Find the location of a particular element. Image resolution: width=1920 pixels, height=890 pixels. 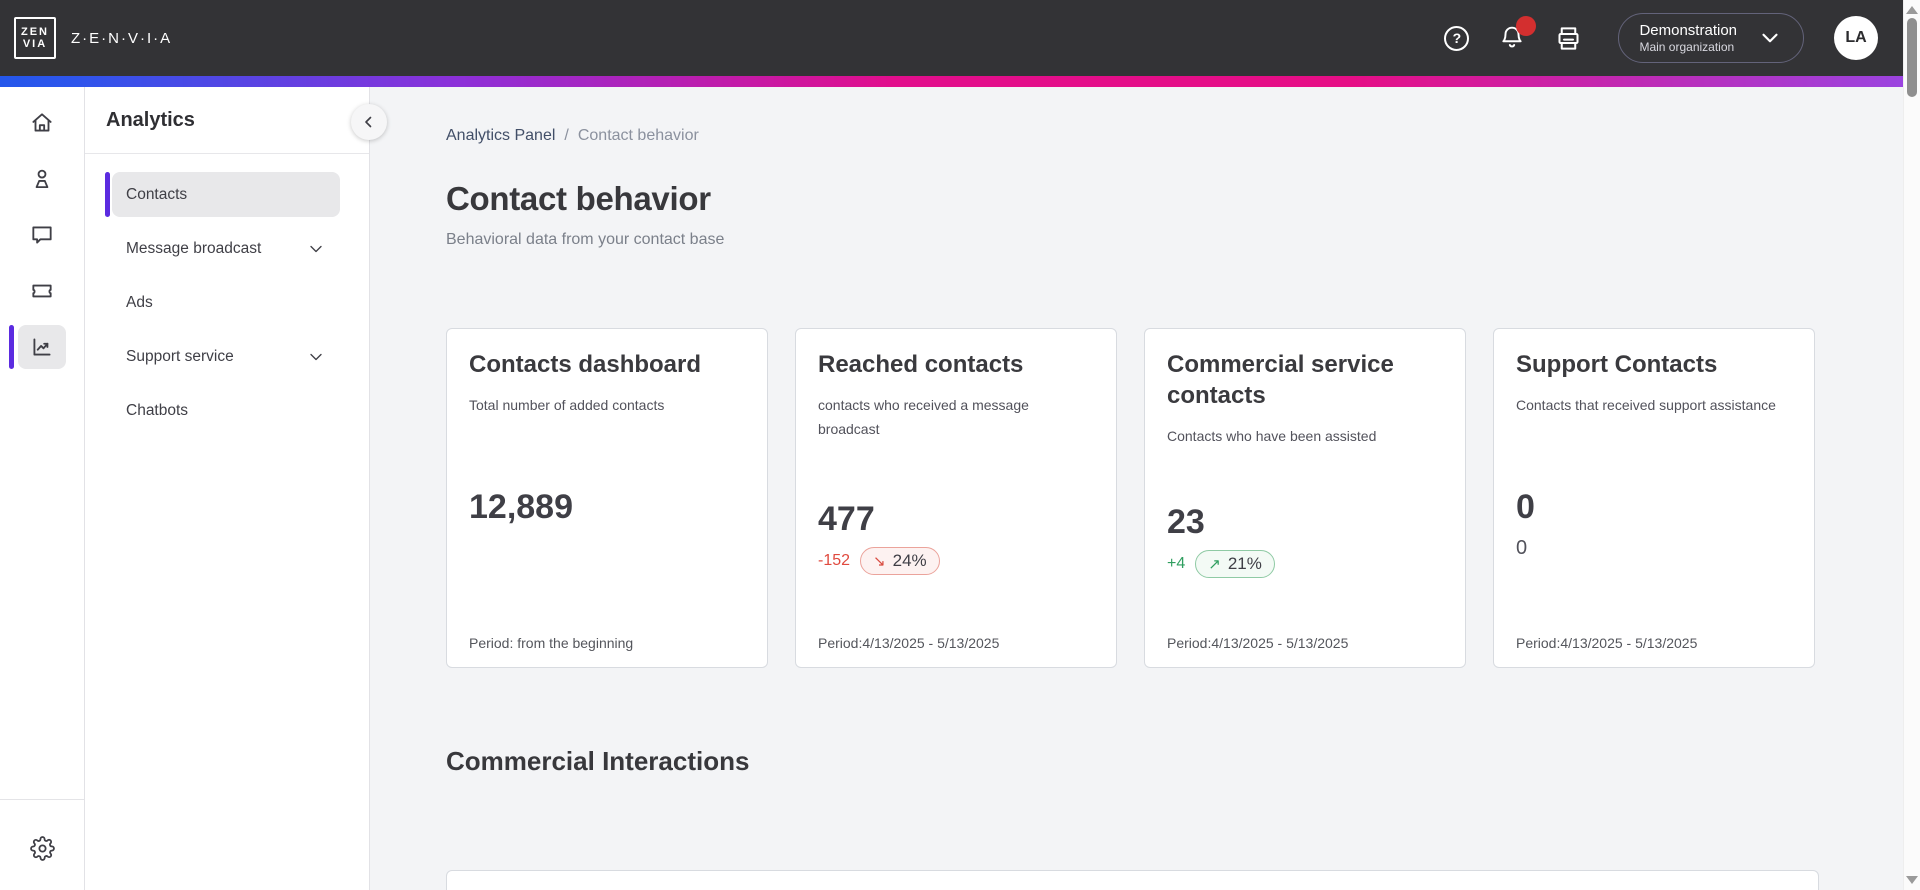

rail-item-conversations is located at coordinates (42, 235).